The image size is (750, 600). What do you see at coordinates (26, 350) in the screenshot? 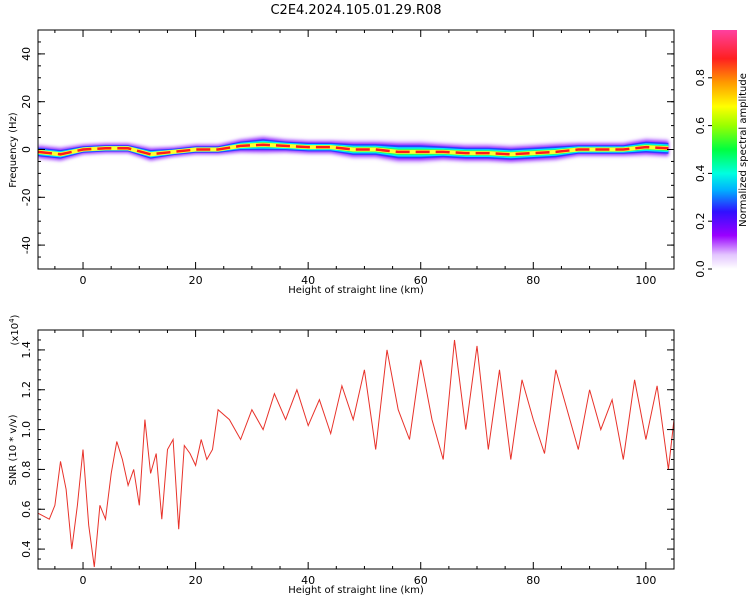
I see `snr-y-tick-label: 1.4` at bounding box center [26, 350].